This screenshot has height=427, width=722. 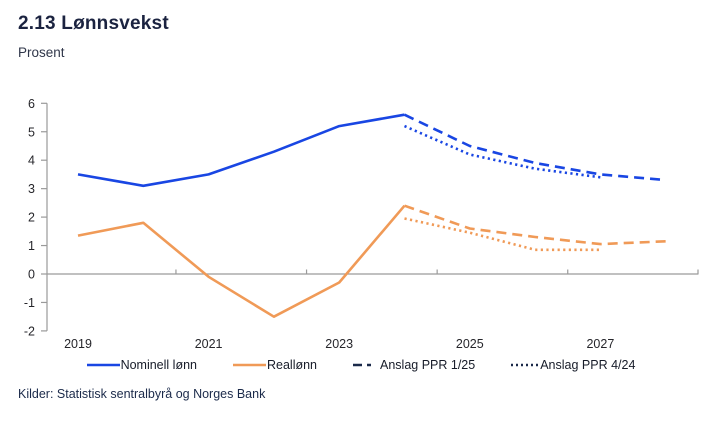 What do you see at coordinates (31, 189) in the screenshot?
I see `y-tick-label: 3` at bounding box center [31, 189].